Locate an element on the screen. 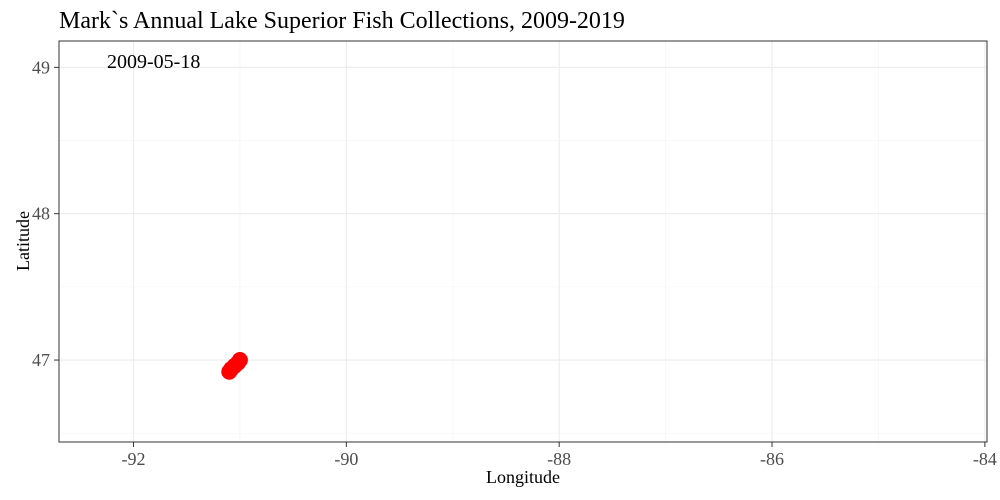 The image size is (1000, 500). x-axis-label: Longitude is located at coordinates (523, 477).